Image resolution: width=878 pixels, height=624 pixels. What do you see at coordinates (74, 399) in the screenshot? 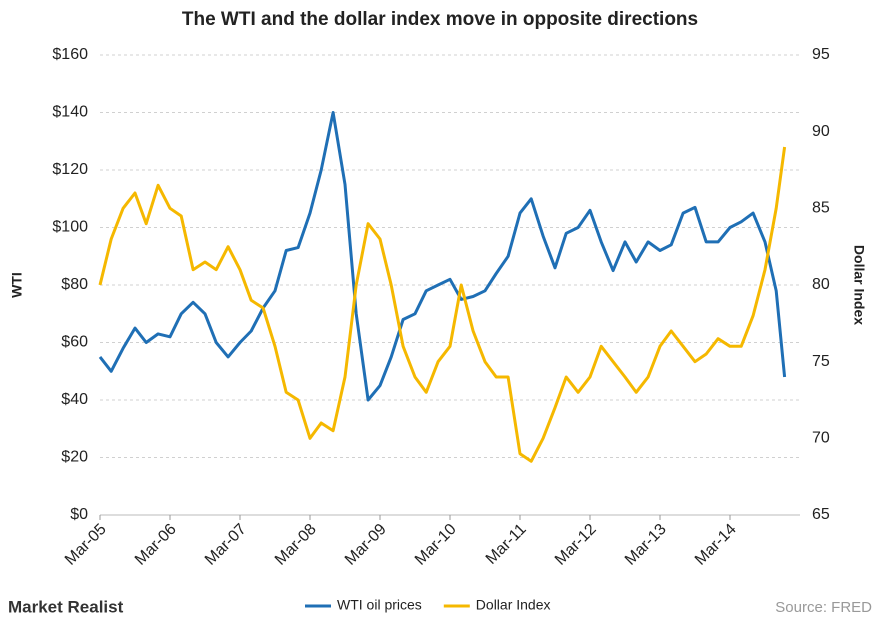
I see `y-tick-label: $40` at bounding box center [74, 399].